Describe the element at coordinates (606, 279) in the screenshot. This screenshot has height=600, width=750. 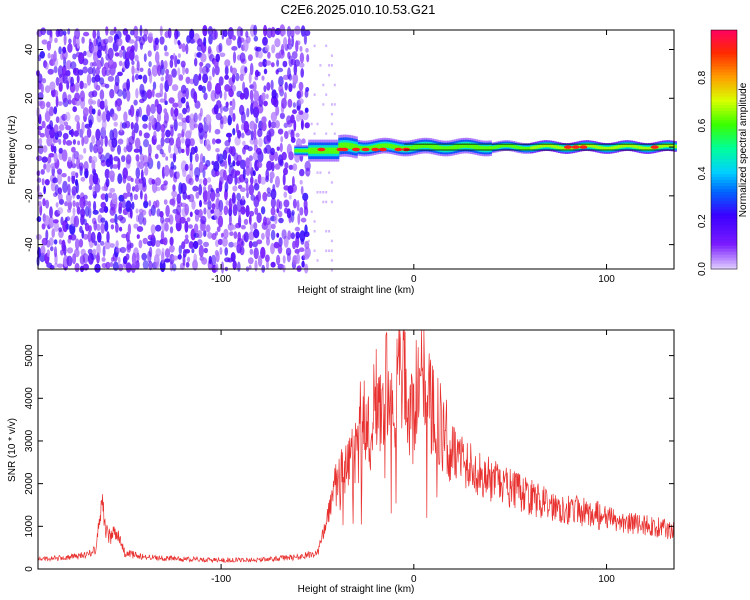
I see `x-tick-label: 100` at that location.